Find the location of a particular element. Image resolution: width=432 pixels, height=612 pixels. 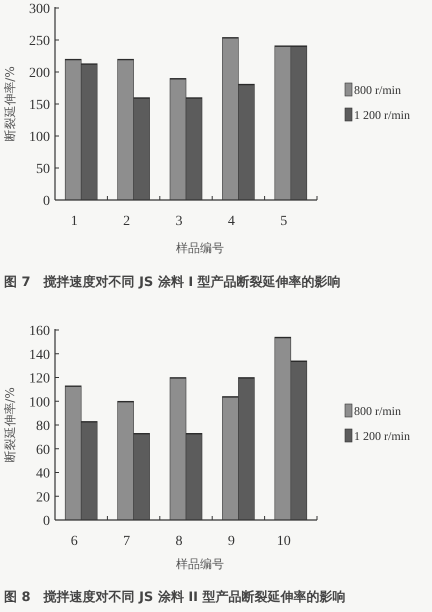

x-tick-label: 10 is located at coordinates (283, 541).